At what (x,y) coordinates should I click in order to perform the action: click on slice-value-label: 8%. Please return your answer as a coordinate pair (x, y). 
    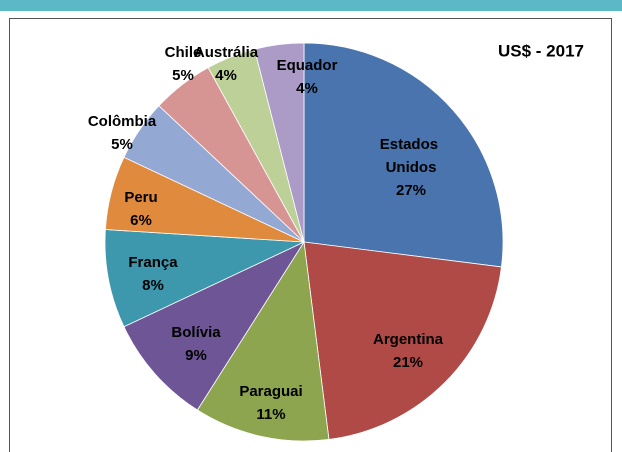
    Looking at the image, I should click on (153, 285).